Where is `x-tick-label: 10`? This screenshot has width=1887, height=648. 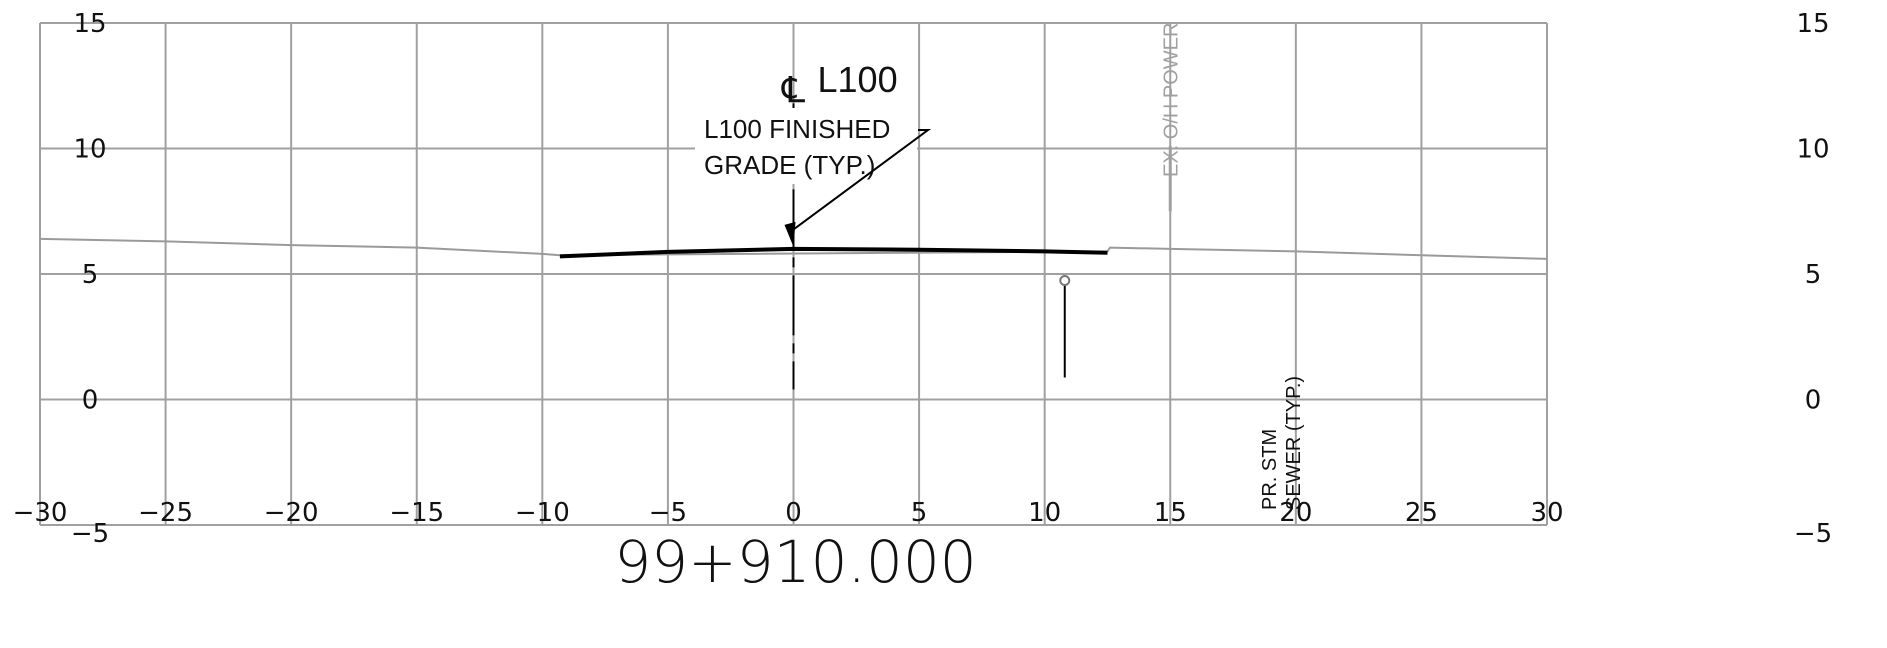 x-tick-label: 10 is located at coordinates (1044, 513).